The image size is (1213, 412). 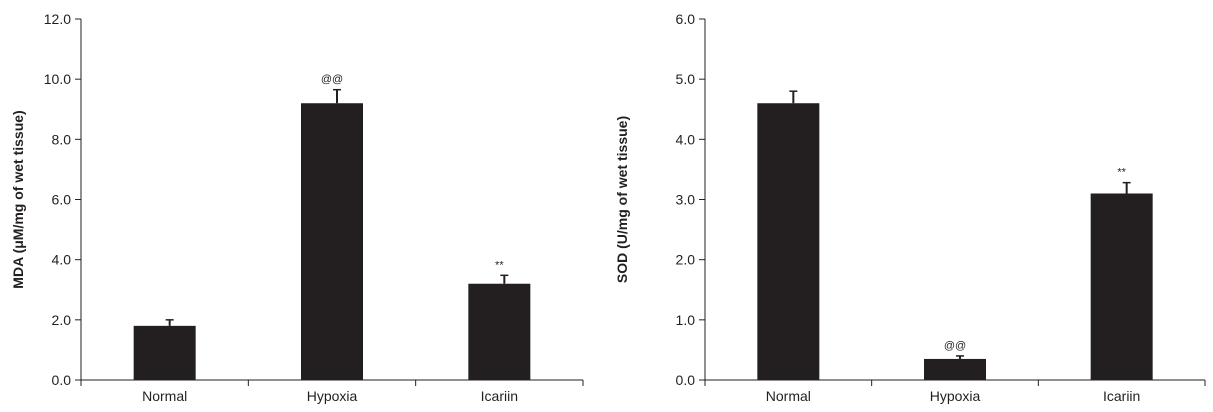 I want to click on mda-y-tick-label: 12.0, so click(x=57, y=19).